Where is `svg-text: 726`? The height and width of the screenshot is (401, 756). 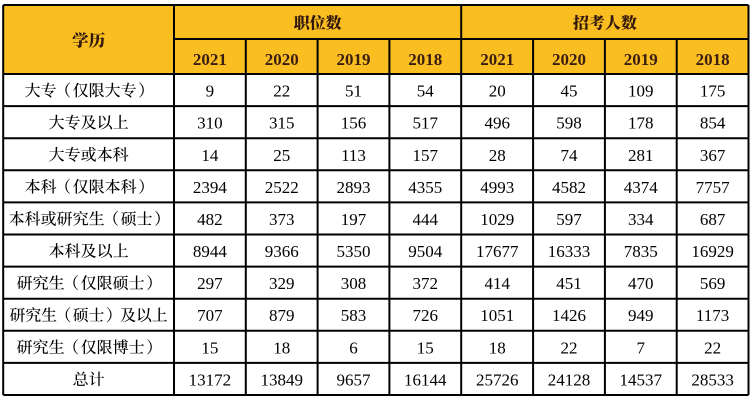
svg-text: 726 is located at coordinates (426, 315).